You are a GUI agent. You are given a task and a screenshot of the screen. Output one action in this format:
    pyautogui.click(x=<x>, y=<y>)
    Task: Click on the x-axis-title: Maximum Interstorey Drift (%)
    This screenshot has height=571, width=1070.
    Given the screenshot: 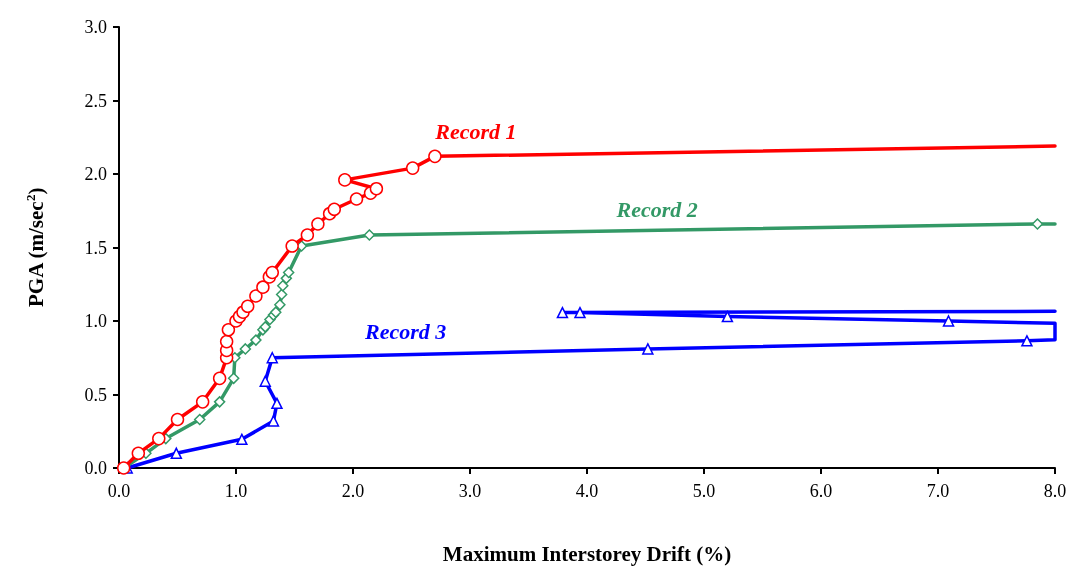 What is the action you would take?
    pyautogui.click(x=587, y=553)
    